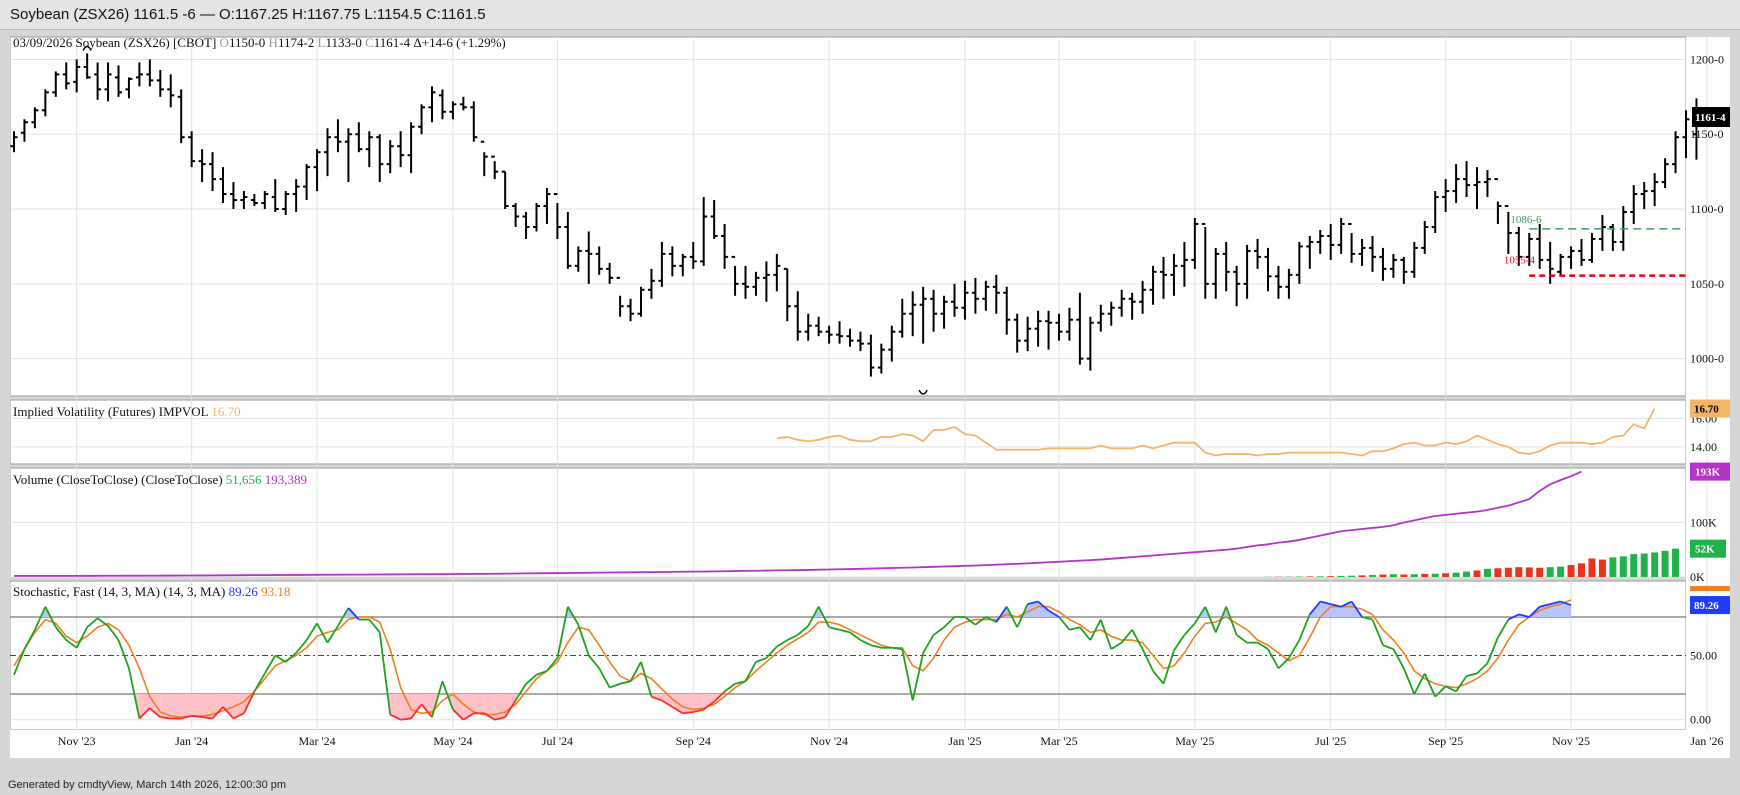 This screenshot has height=795, width=1740. Describe the element at coordinates (1571, 741) in the screenshot. I see `x-axis-label: Nov '25` at that location.